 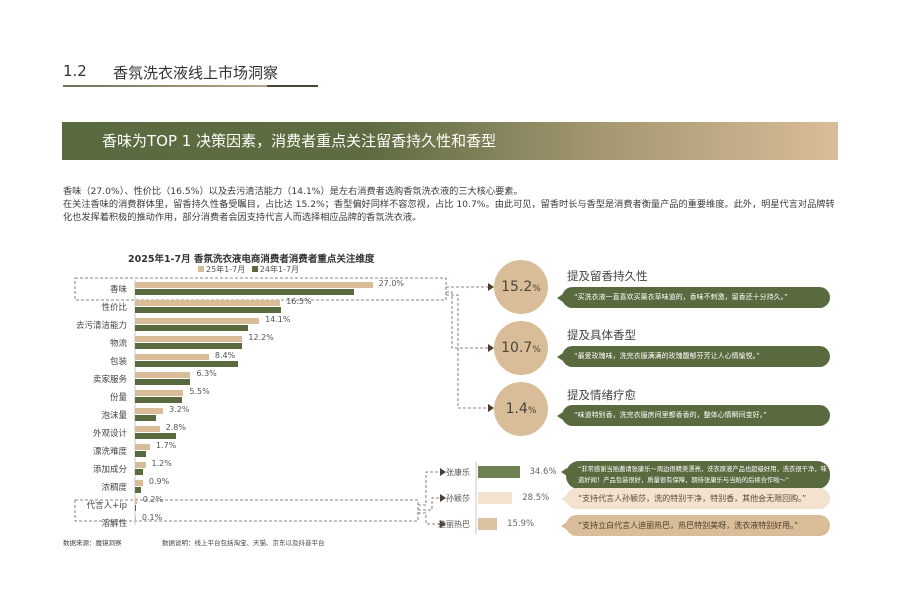 What do you see at coordinates (521, 409) in the screenshot?
I see `insight-circle: 1.4%` at bounding box center [521, 409].